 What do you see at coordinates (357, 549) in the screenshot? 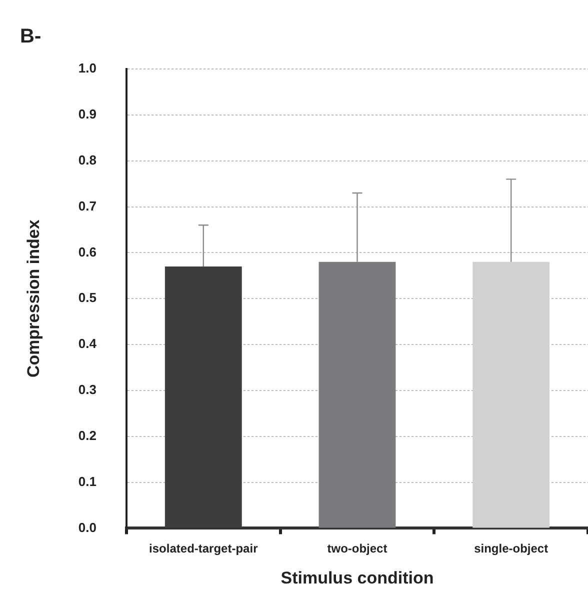
I see `x-tick-label: two-object` at bounding box center [357, 549].